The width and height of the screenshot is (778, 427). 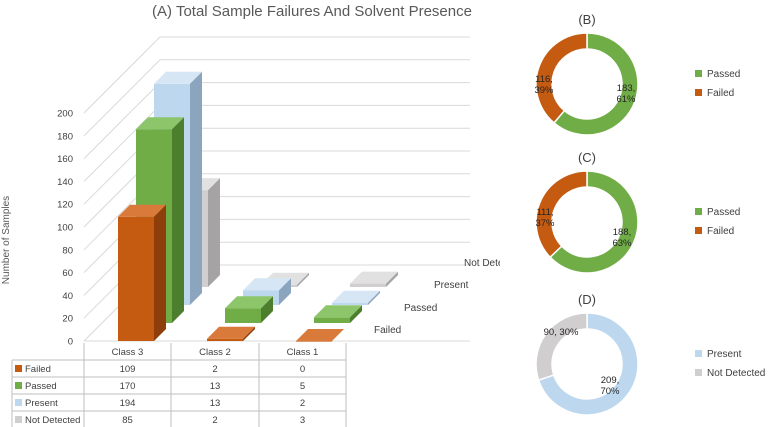 I want to click on y-tick-label-160: 160, so click(x=65, y=159).